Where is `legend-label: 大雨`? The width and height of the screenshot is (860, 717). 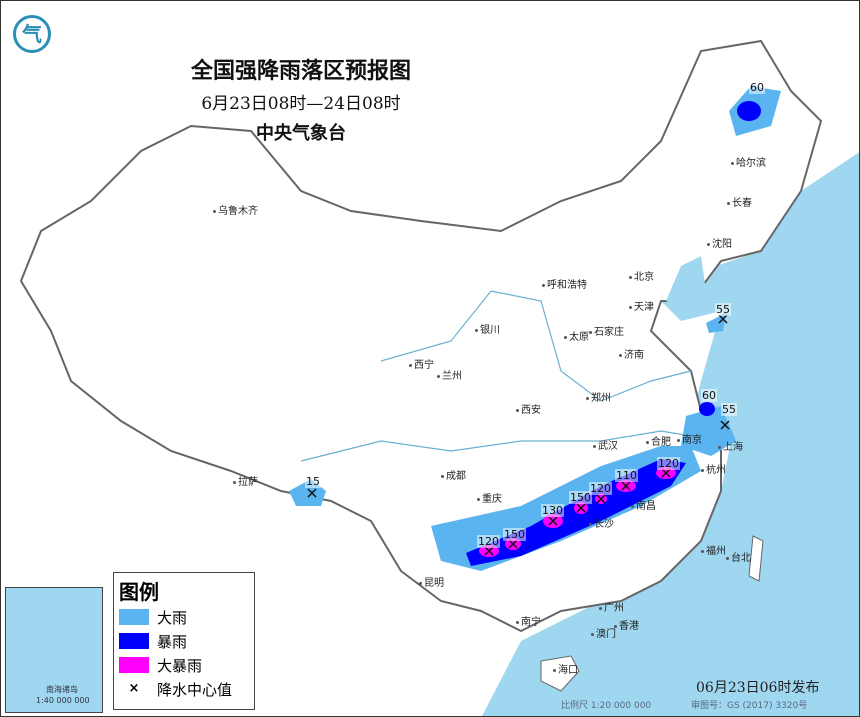 legend-label: 大雨 is located at coordinates (172, 617).